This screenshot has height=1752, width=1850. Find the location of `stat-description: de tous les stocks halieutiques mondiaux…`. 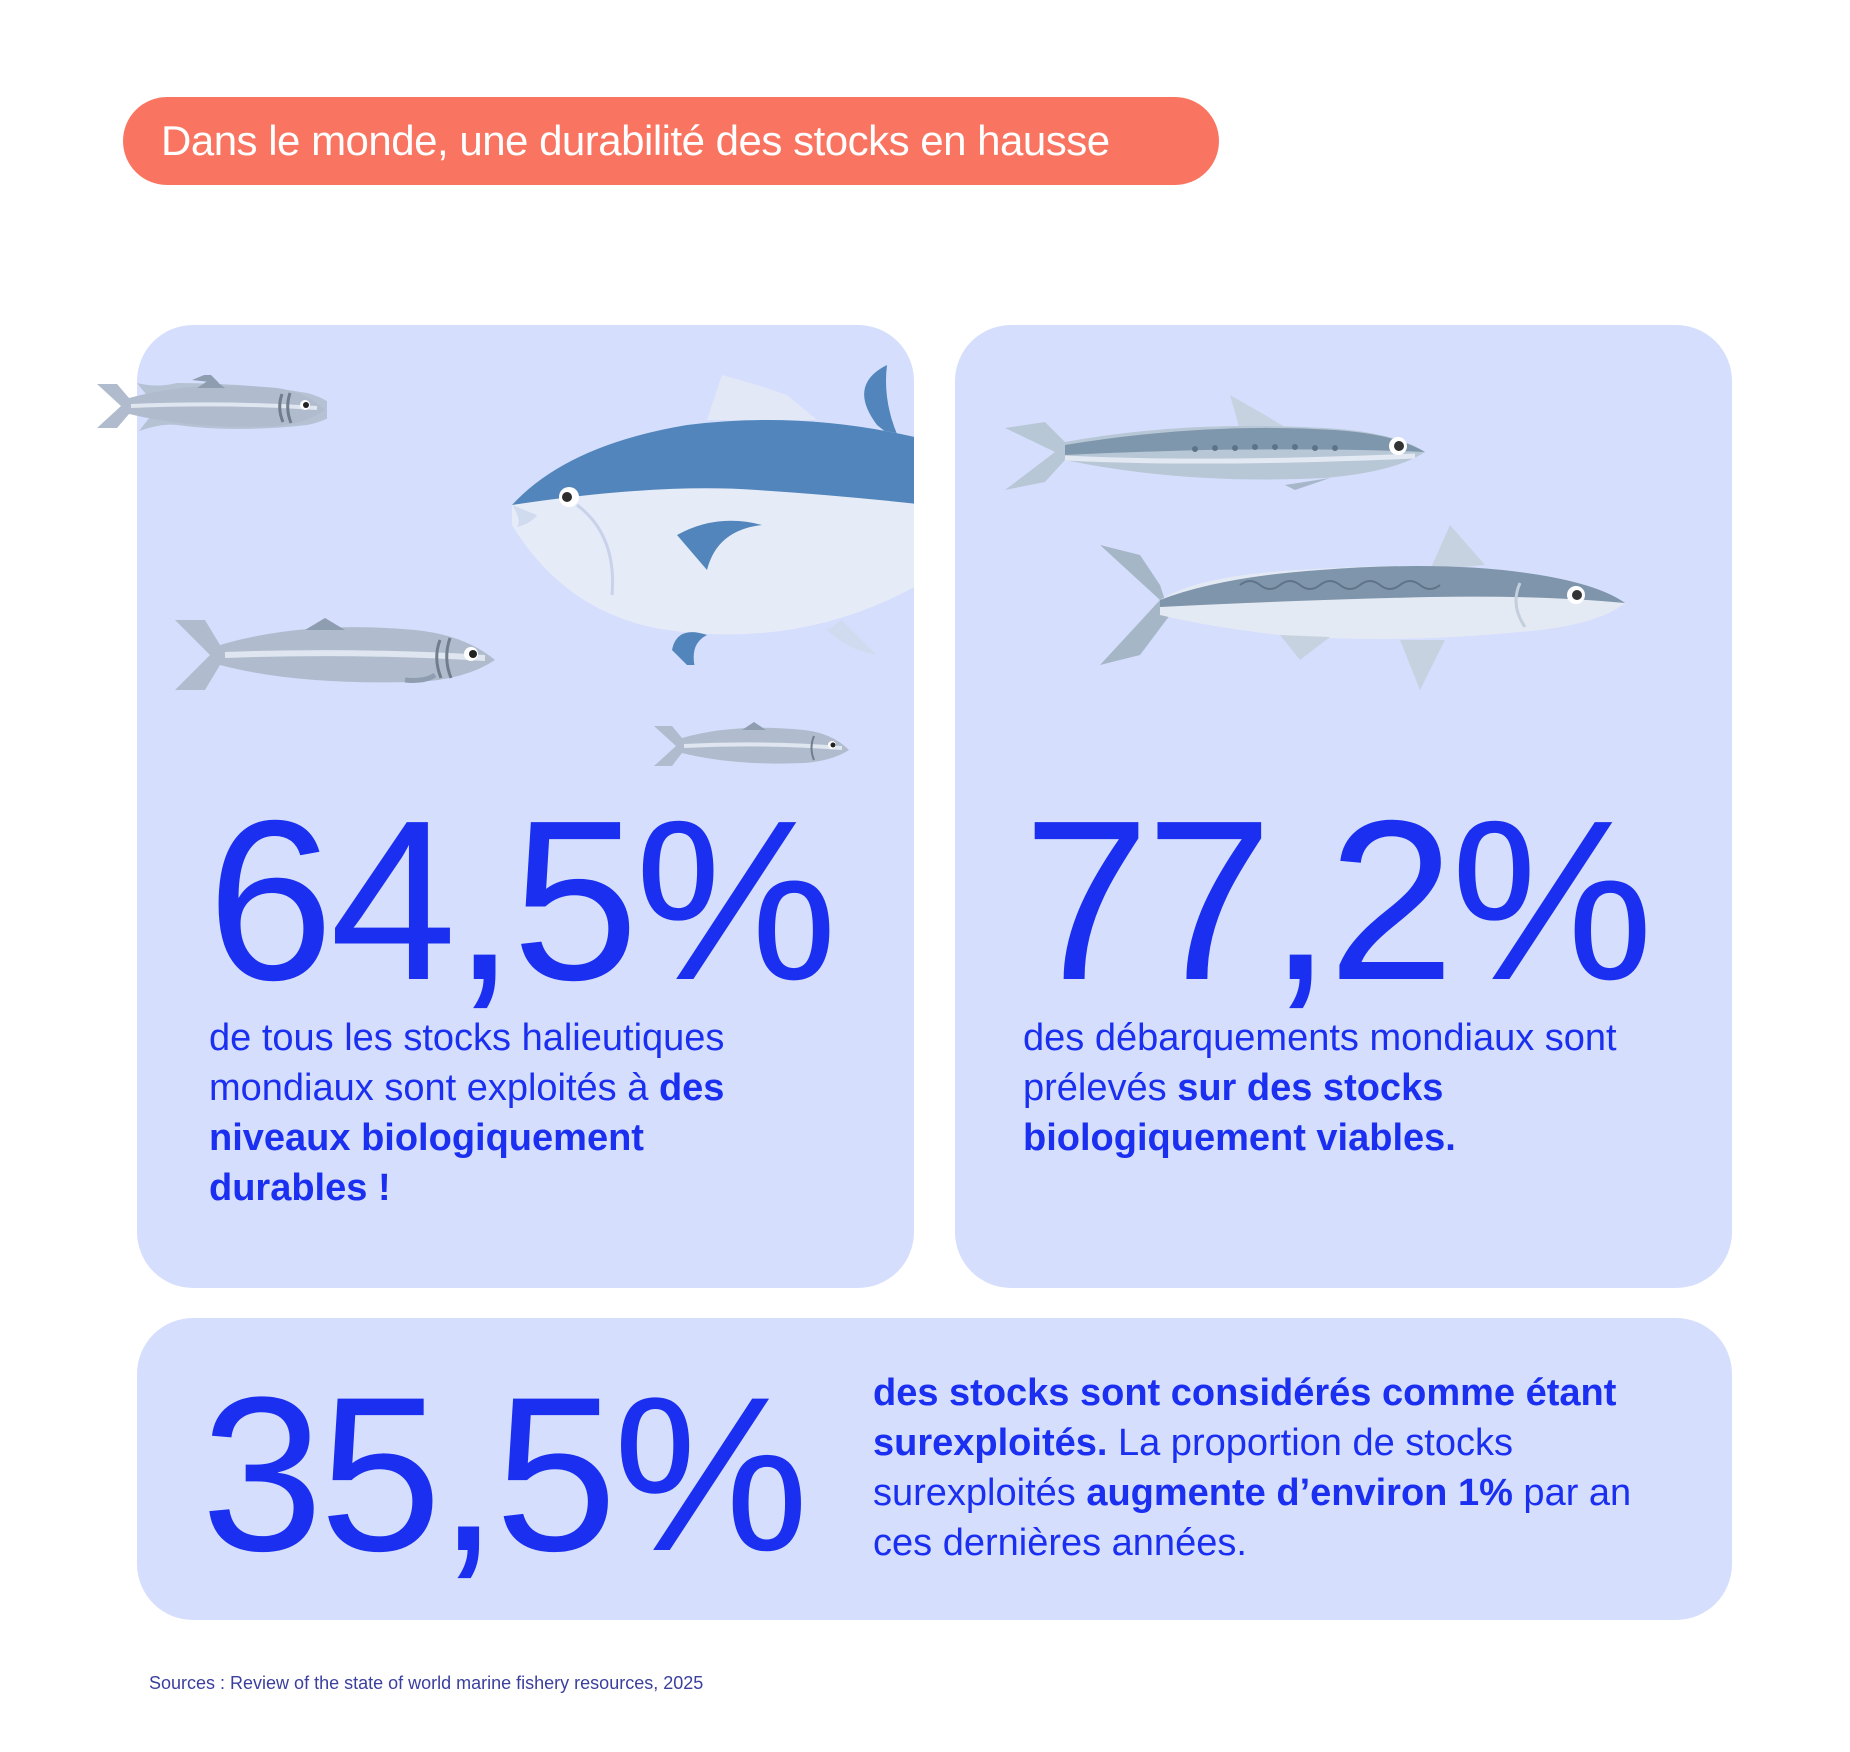

stat-description: de tous les stocks halieutiques mondiaux… is located at coordinates (509, 1113).